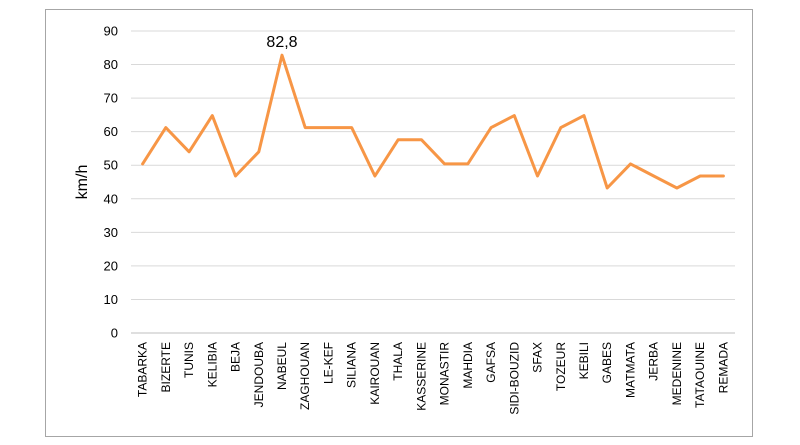 The height and width of the screenshot is (445, 800). What do you see at coordinates (111, 232) in the screenshot?
I see `y-tick-label: 30` at bounding box center [111, 232].